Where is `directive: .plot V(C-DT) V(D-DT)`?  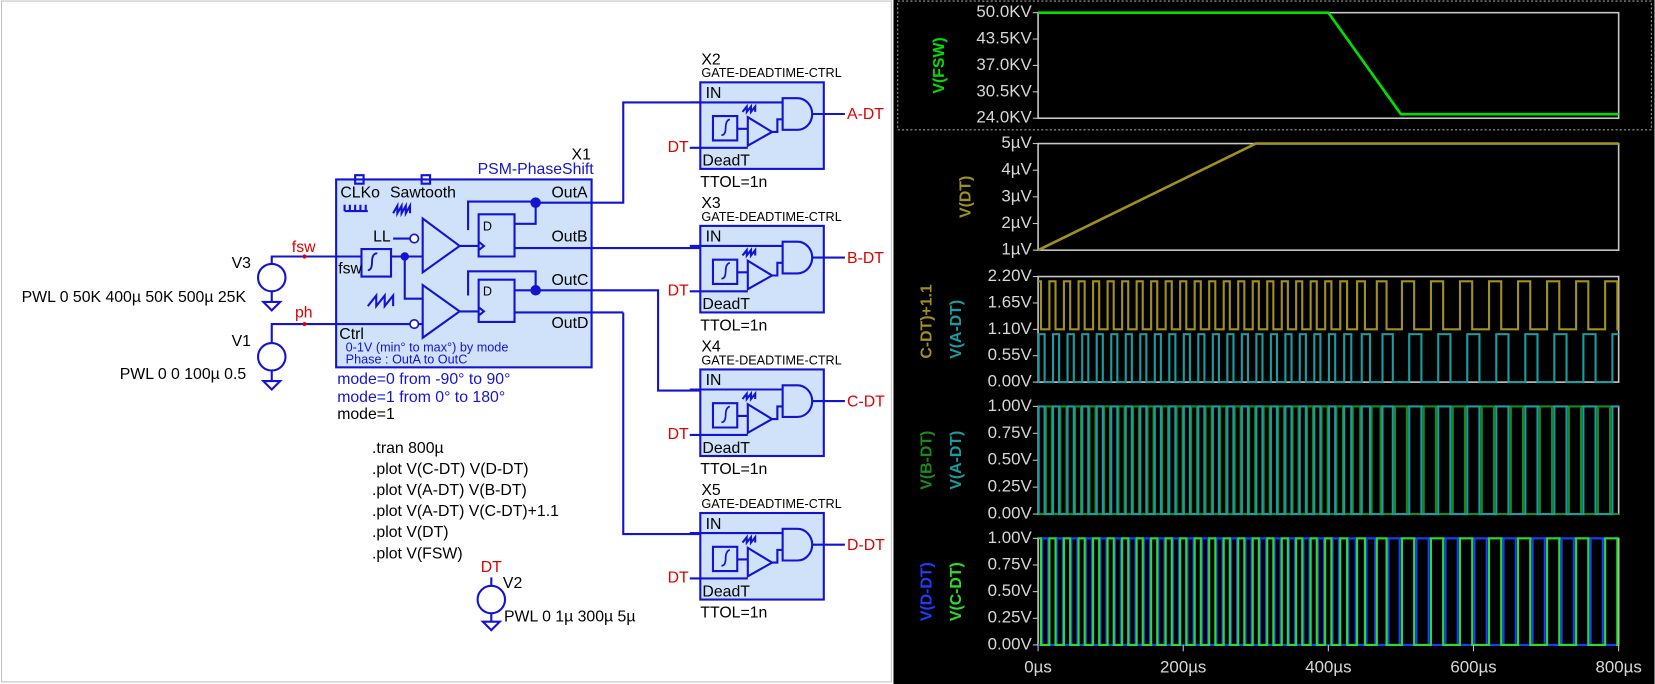
directive: .plot V(C-DT) V(D-DT) is located at coordinates (450, 469).